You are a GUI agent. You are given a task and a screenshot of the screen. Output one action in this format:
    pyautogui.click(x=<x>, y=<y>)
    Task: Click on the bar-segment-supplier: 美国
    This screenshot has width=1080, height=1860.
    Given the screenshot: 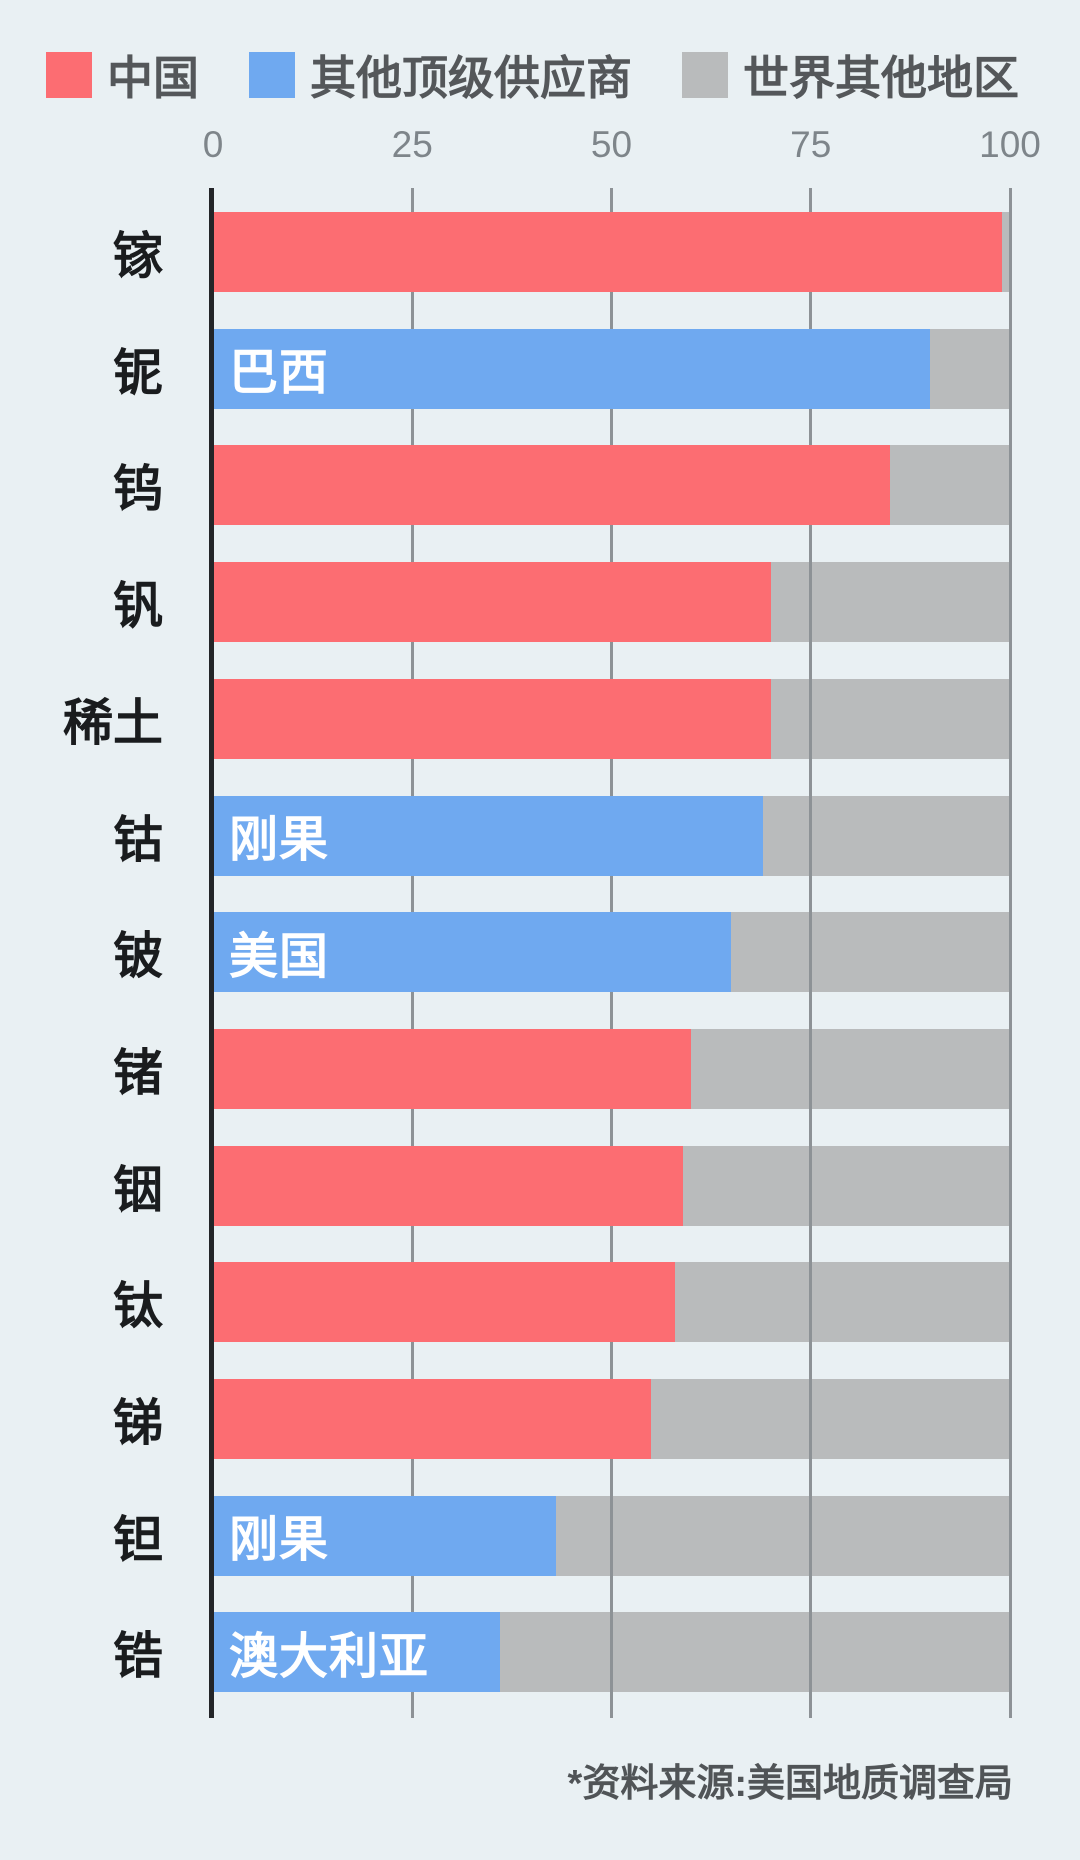 What is the action you would take?
    pyautogui.click(x=472, y=952)
    